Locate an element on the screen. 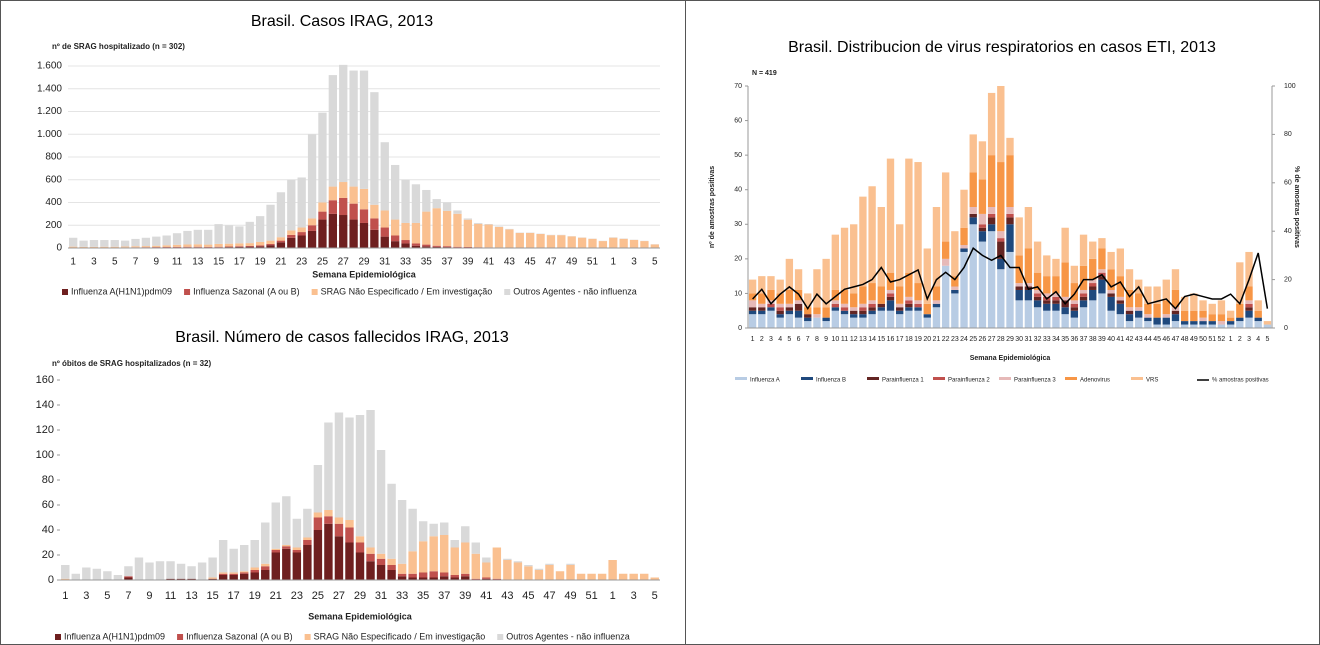 The height and width of the screenshot is (645, 1320). y2-tick-label: 80 is located at coordinates (1288, 134).